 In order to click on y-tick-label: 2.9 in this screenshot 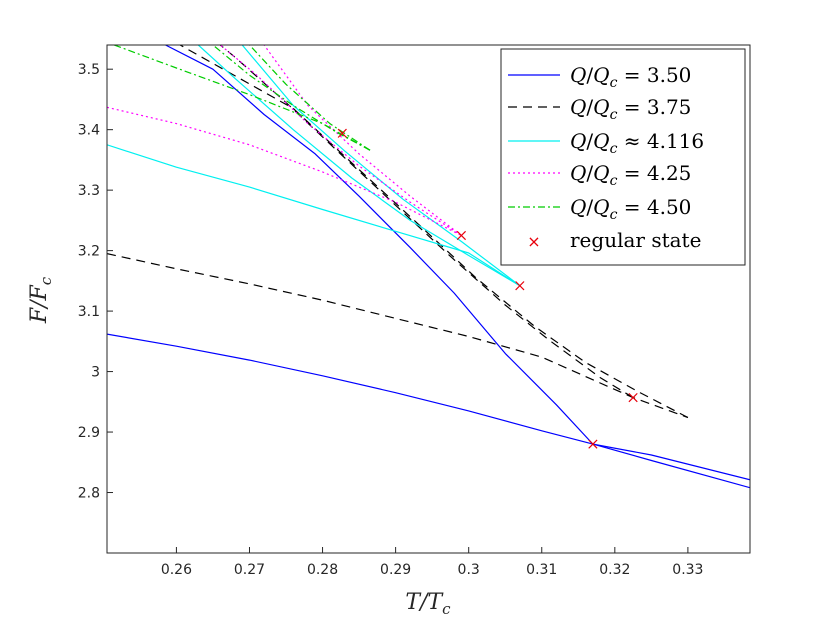, I will do `click(89, 433)`.